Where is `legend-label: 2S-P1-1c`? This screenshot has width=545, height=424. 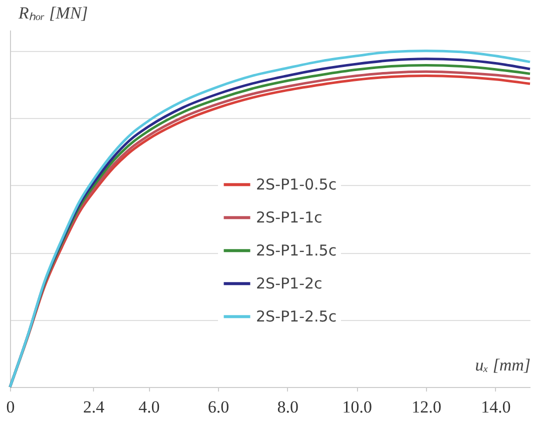
legend-label: 2S-P1-1c is located at coordinates (289, 217).